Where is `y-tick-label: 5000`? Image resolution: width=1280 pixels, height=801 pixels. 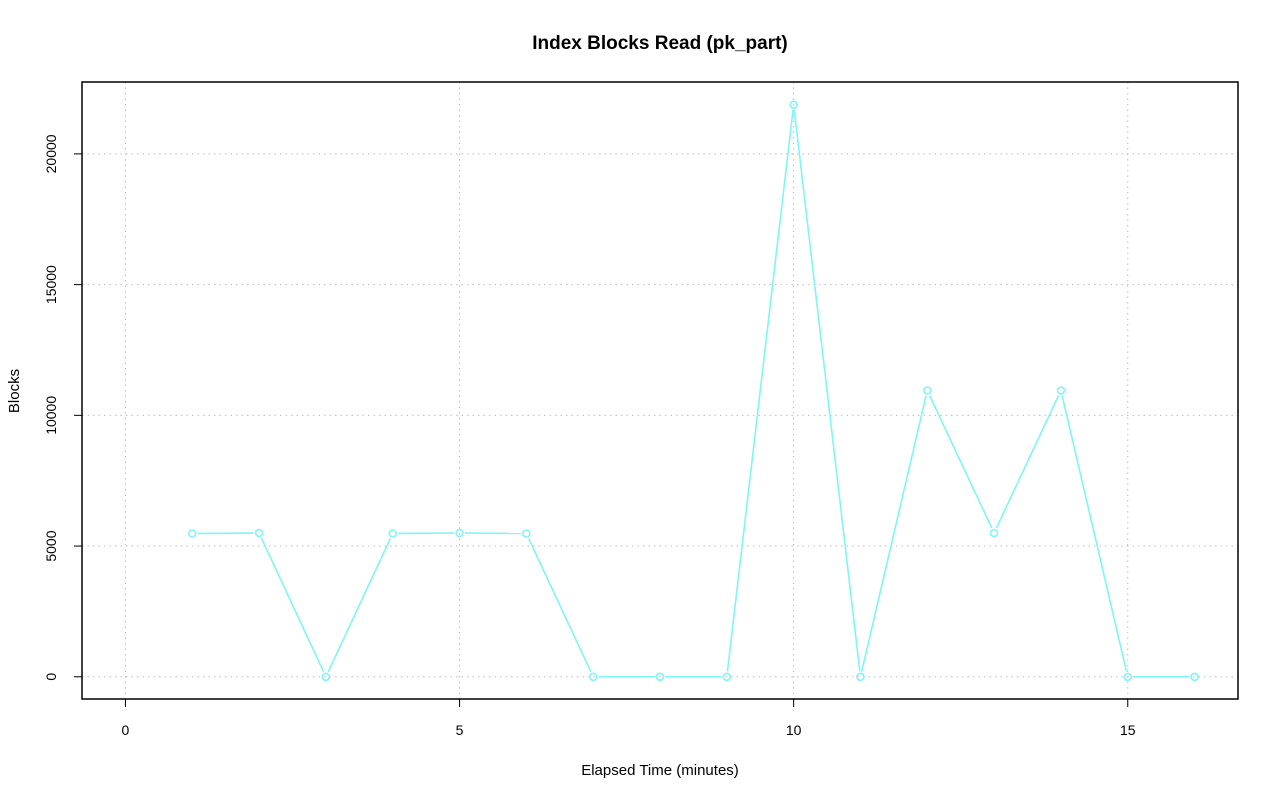
y-tick-label: 5000 is located at coordinates (51, 545).